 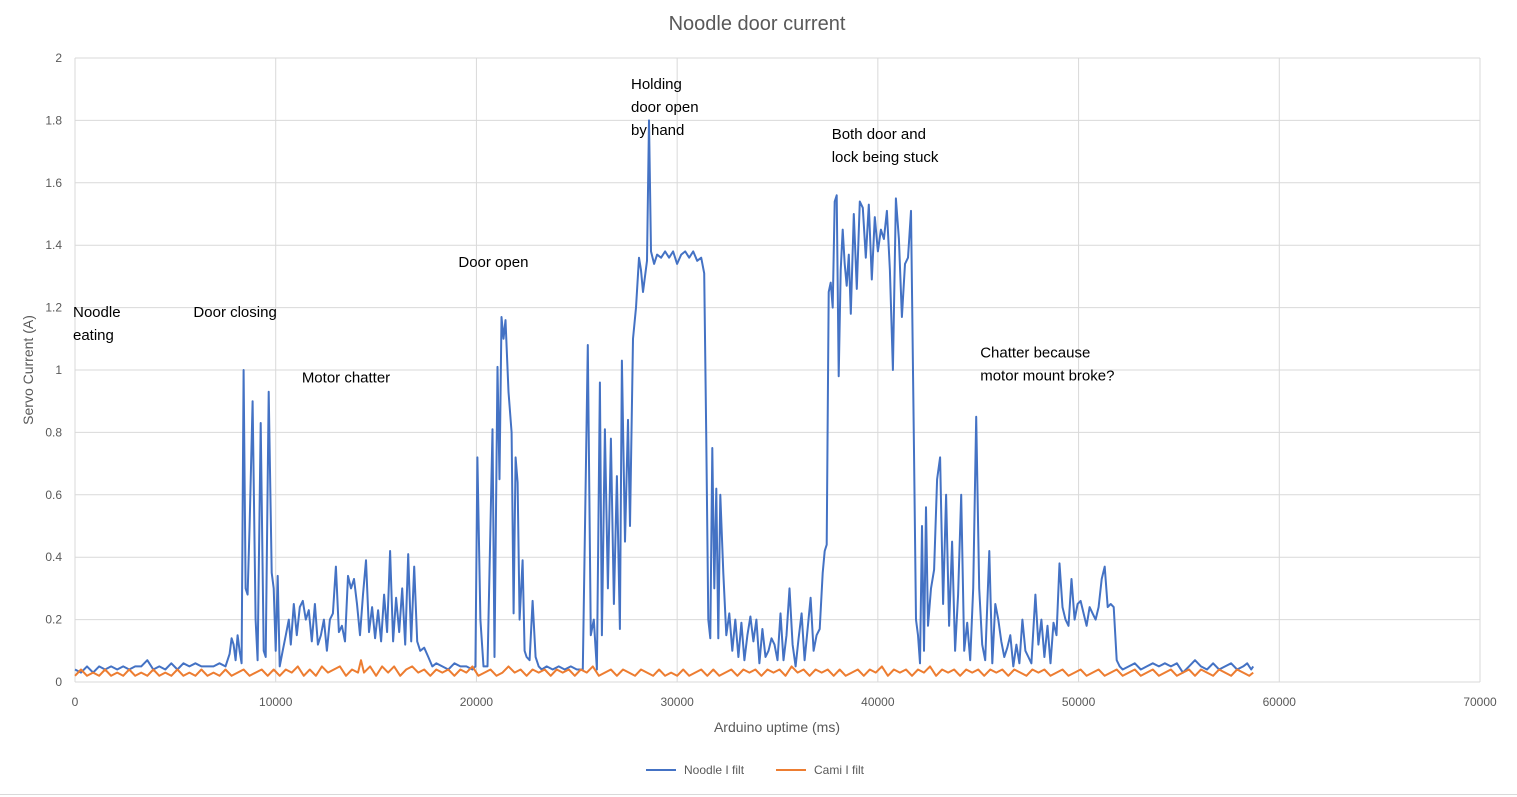 What do you see at coordinates (53, 183) in the screenshot?
I see `y-tick-label: 1.6` at bounding box center [53, 183].